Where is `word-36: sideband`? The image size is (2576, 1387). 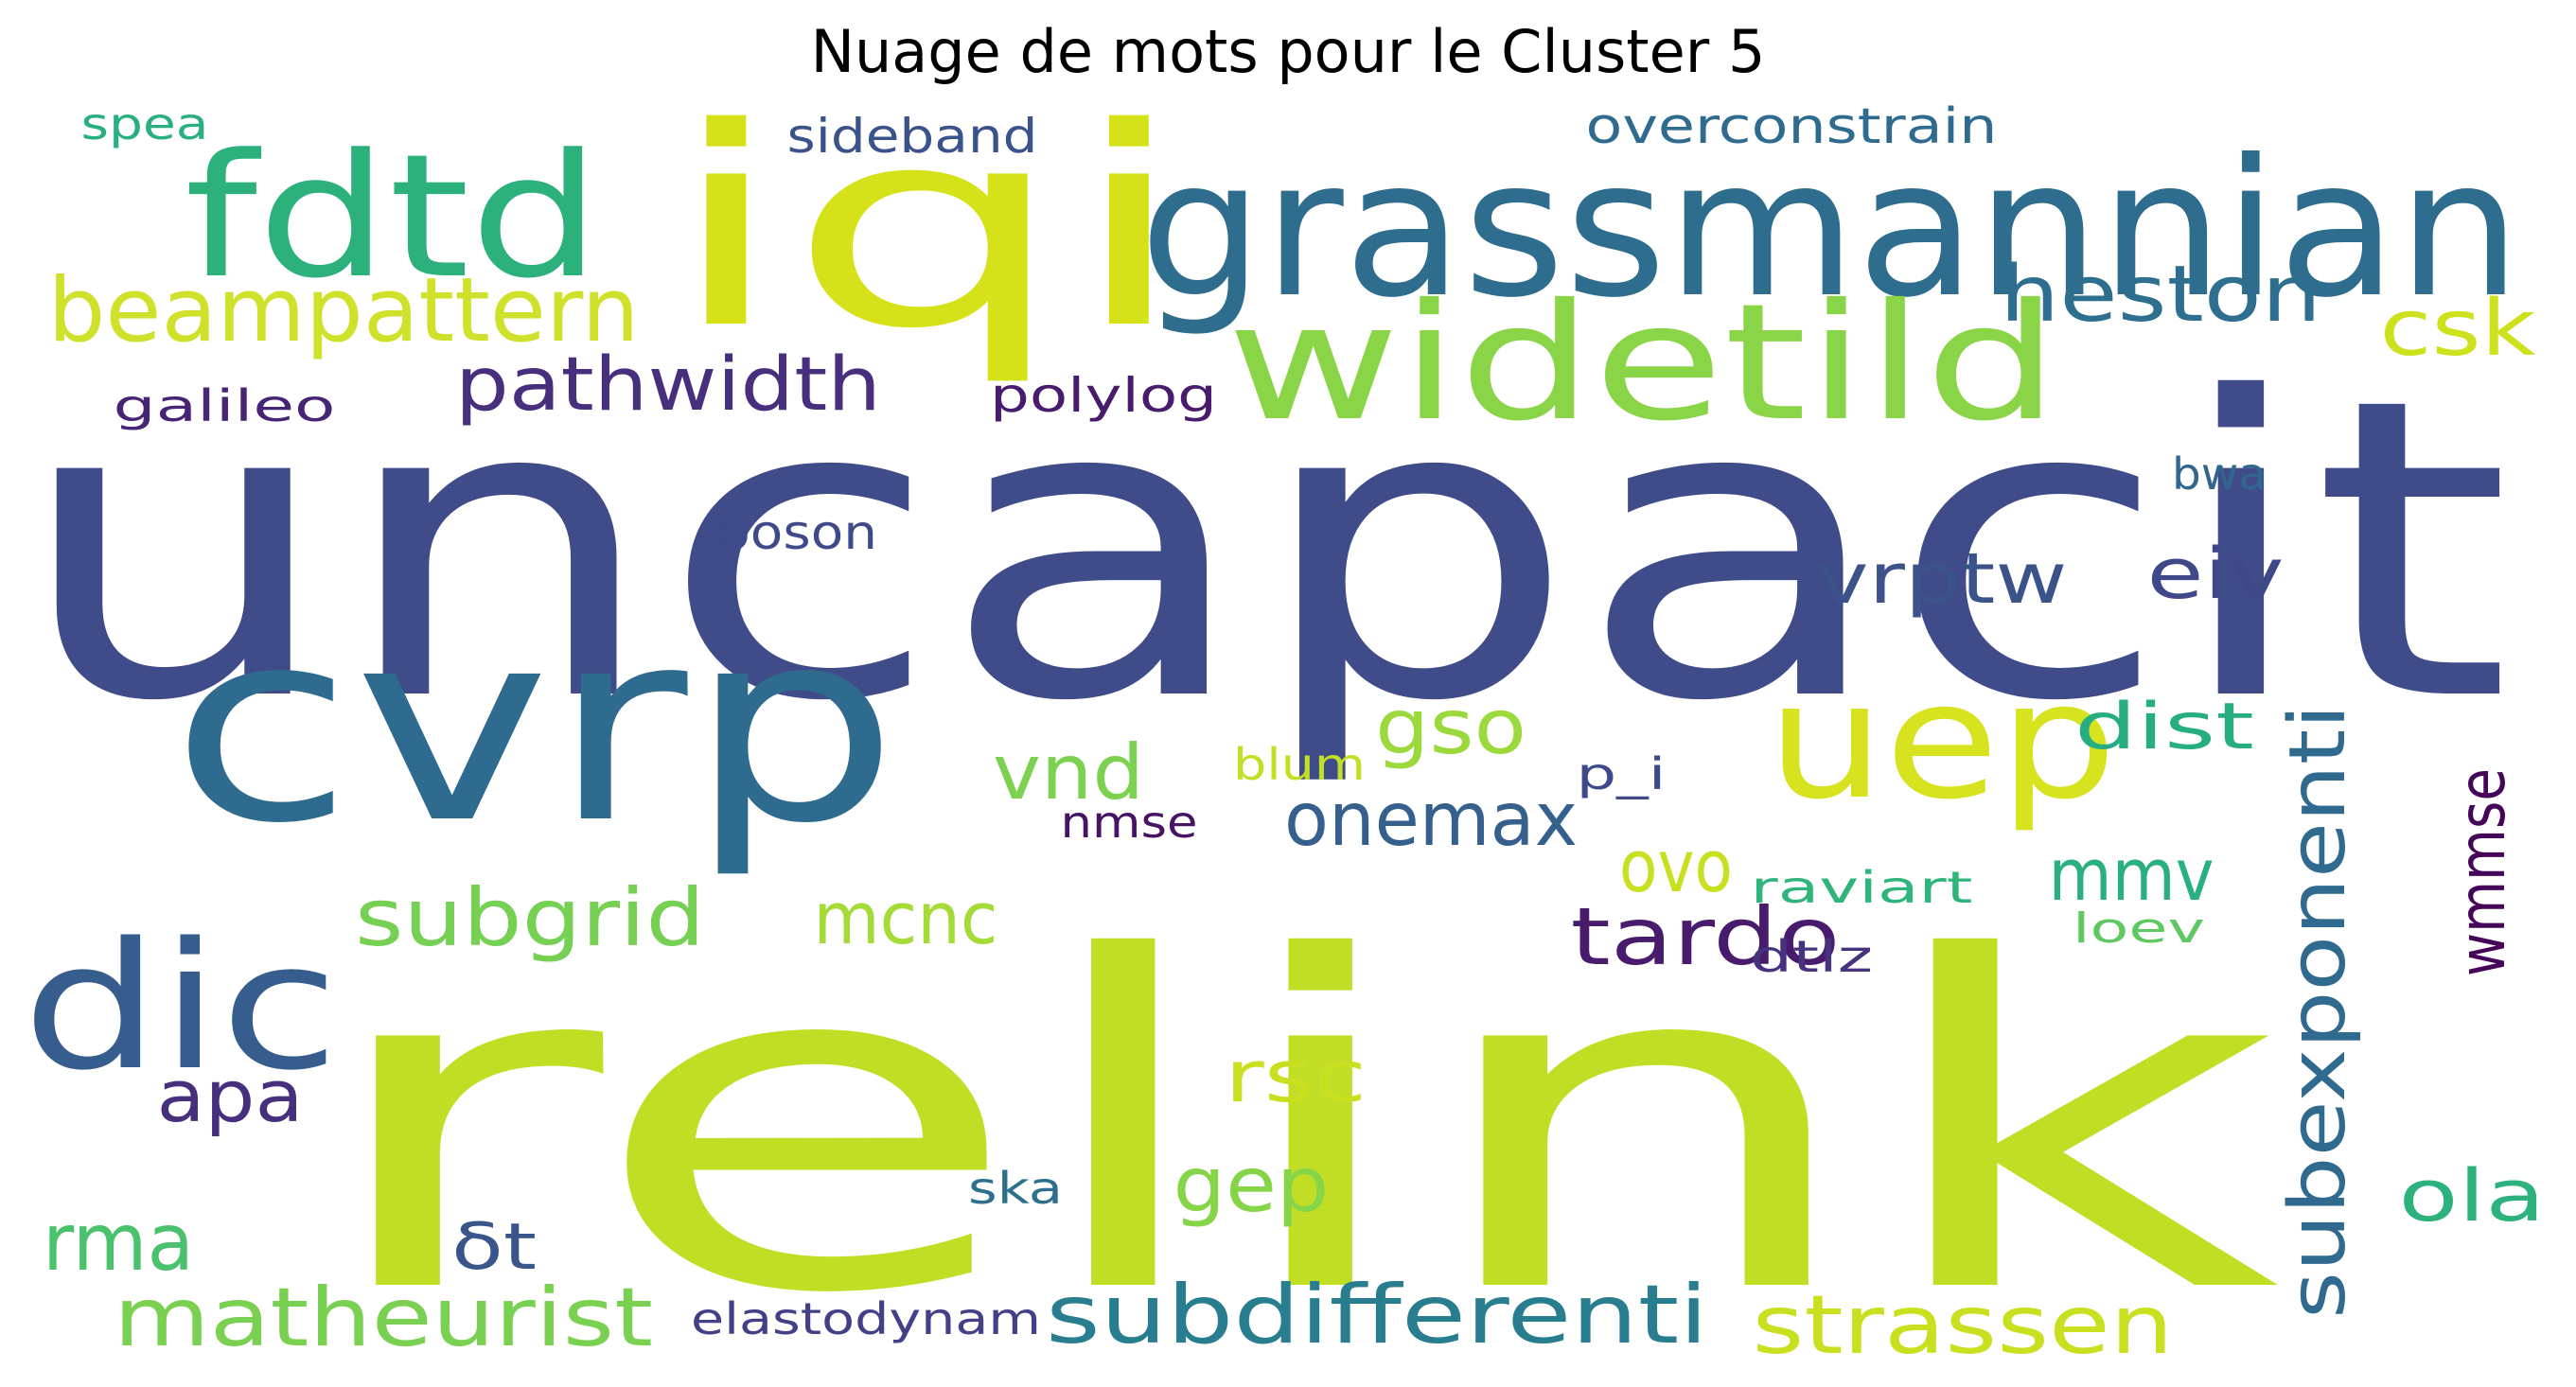
word-36: sideband is located at coordinates (912, 136).